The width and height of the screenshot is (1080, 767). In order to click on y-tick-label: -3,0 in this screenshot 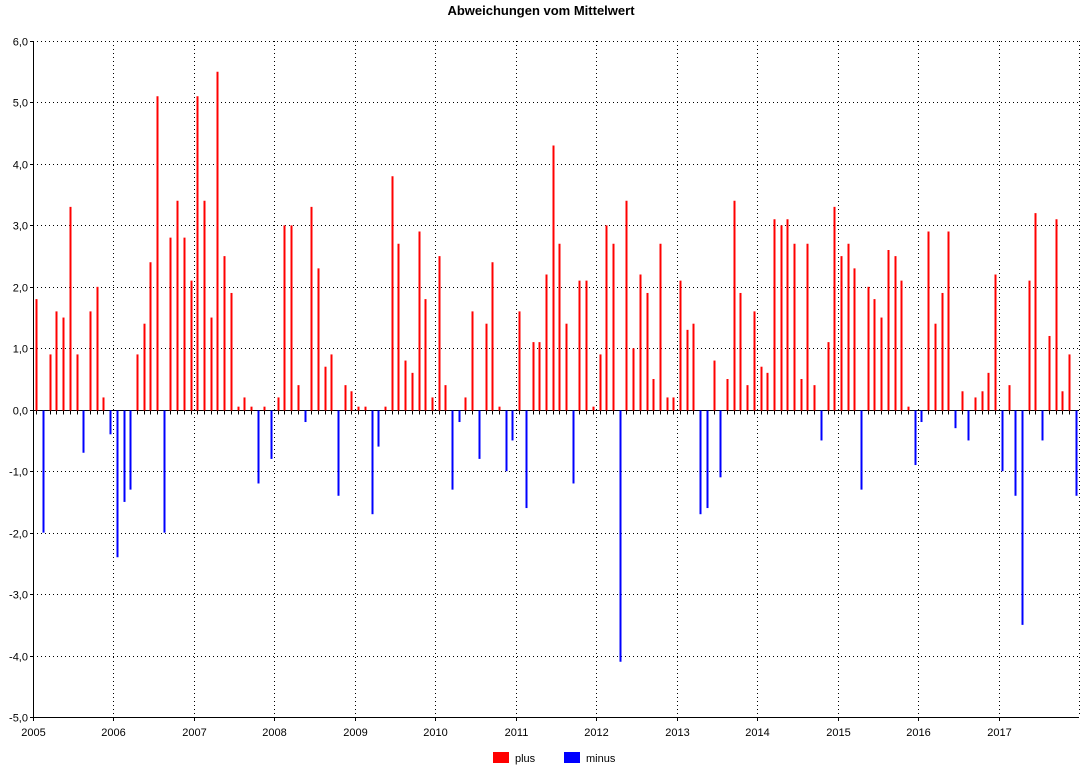, I will do `click(18, 596)`.